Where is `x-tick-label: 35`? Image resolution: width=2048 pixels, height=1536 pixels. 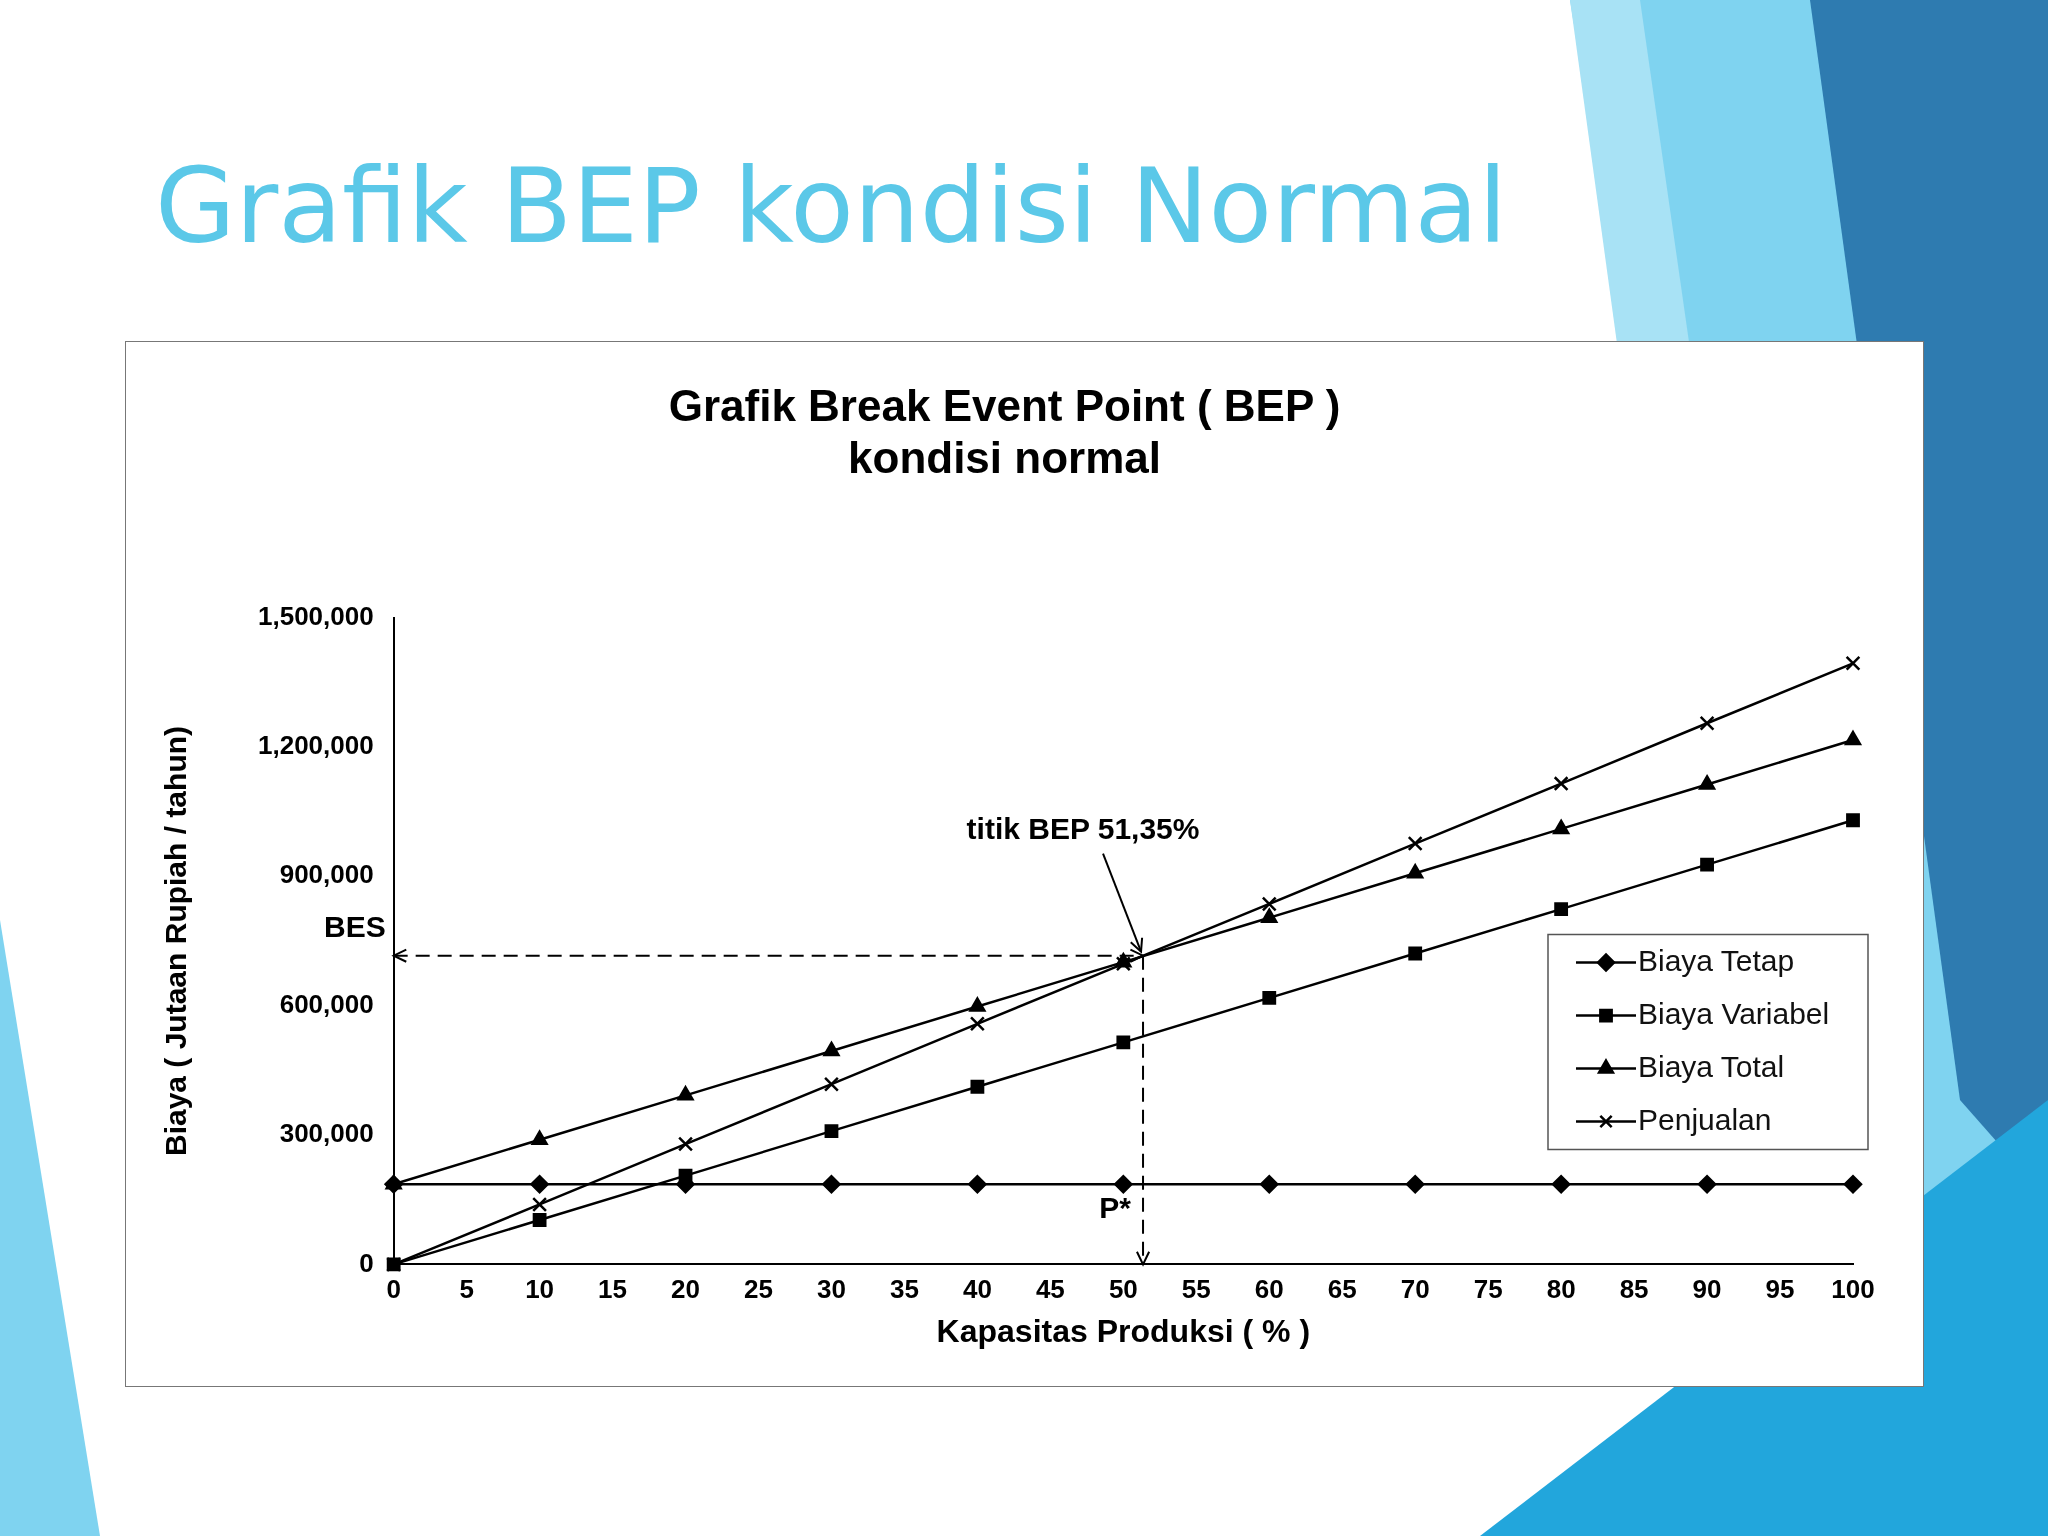
x-tick-label: 35 is located at coordinates (904, 1289).